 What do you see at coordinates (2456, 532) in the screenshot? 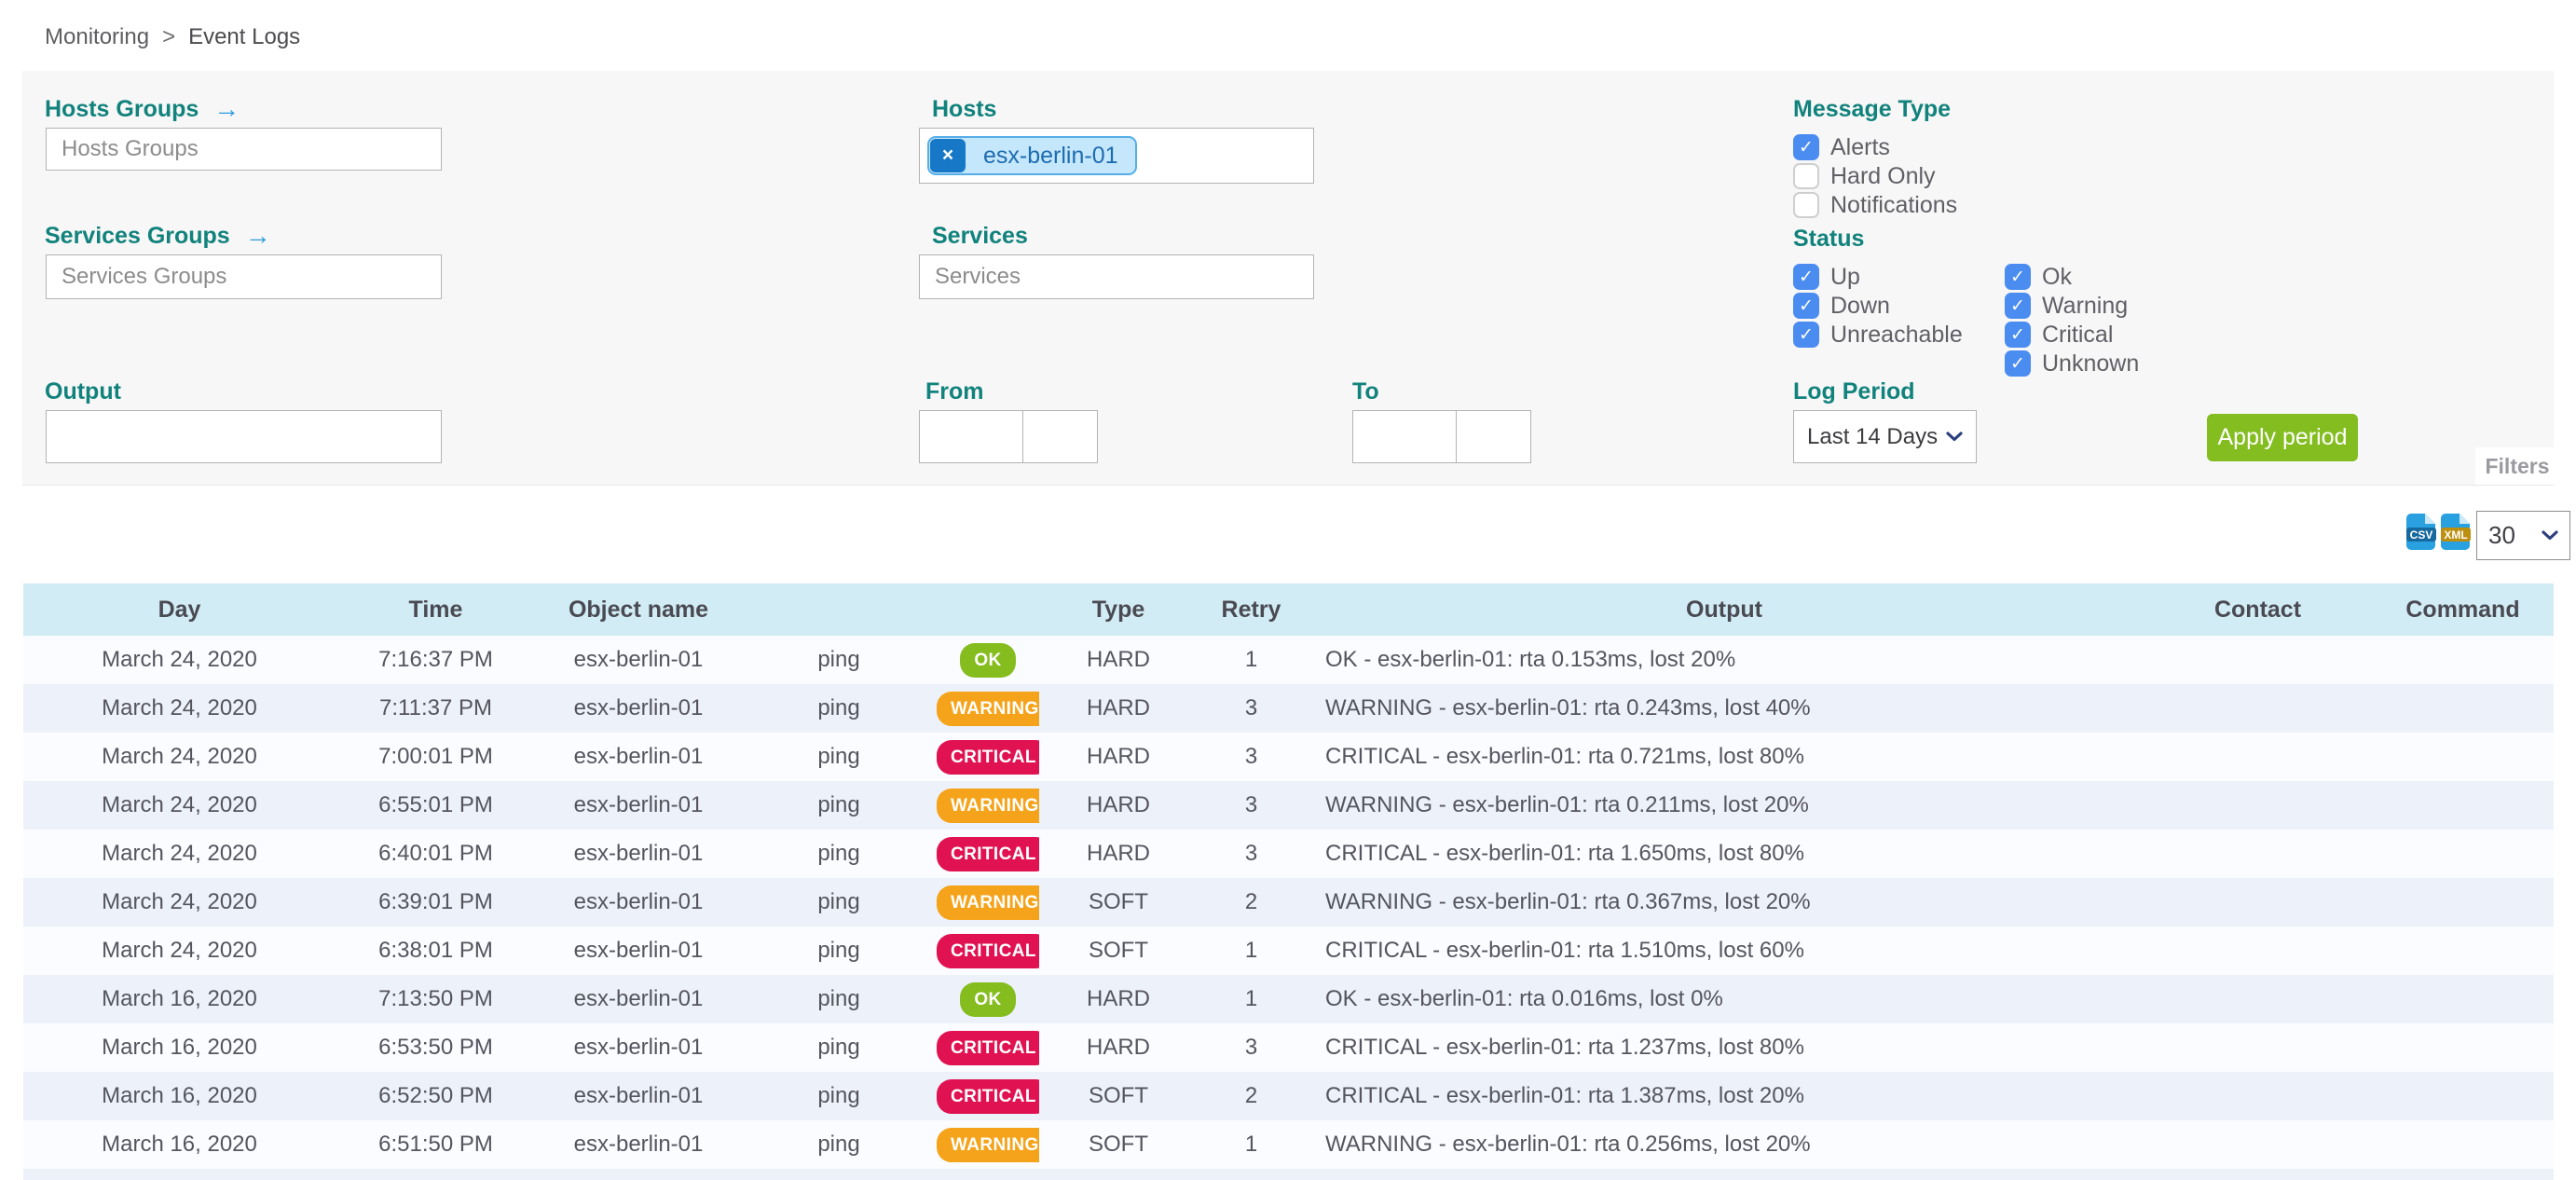
I see `export-xml-icon: XML` at bounding box center [2456, 532].